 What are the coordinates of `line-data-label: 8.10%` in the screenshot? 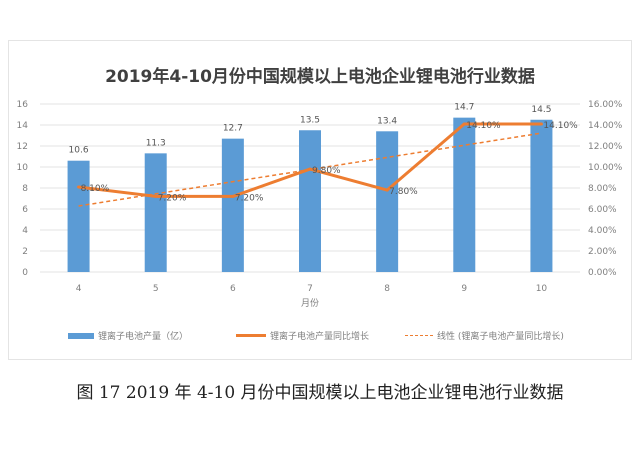 It's located at (95, 189).